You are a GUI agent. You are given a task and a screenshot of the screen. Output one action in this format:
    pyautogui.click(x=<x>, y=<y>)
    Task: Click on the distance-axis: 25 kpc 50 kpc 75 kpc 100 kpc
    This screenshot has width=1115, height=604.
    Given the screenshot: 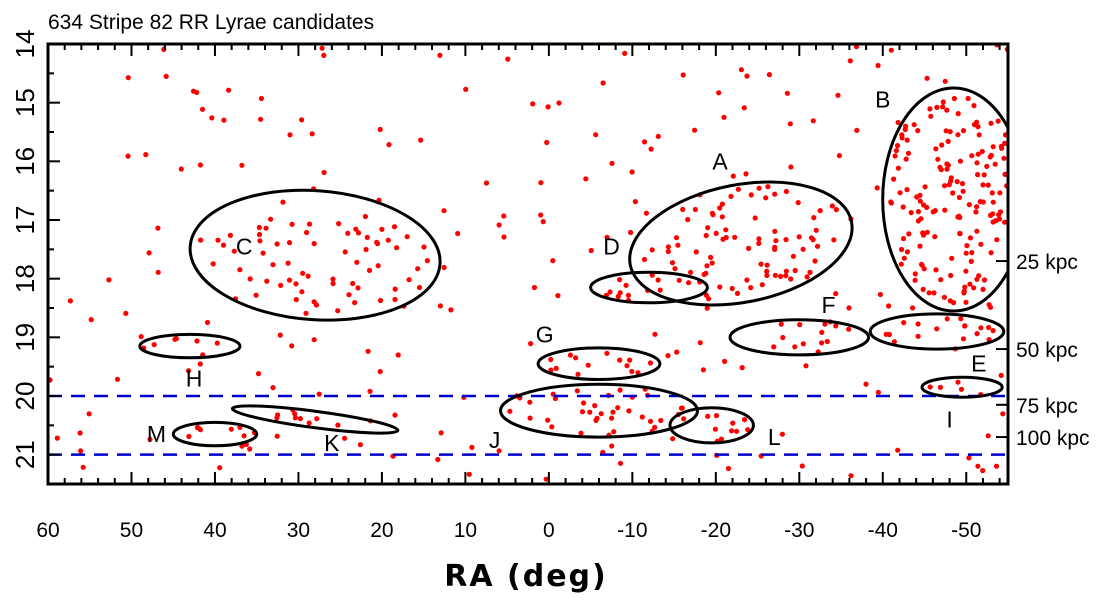 What is the action you would take?
    pyautogui.click(x=1043, y=350)
    